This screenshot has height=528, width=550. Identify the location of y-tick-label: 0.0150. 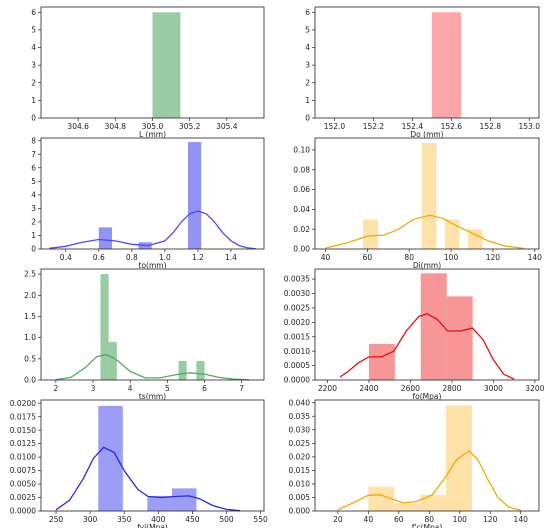
(23, 430).